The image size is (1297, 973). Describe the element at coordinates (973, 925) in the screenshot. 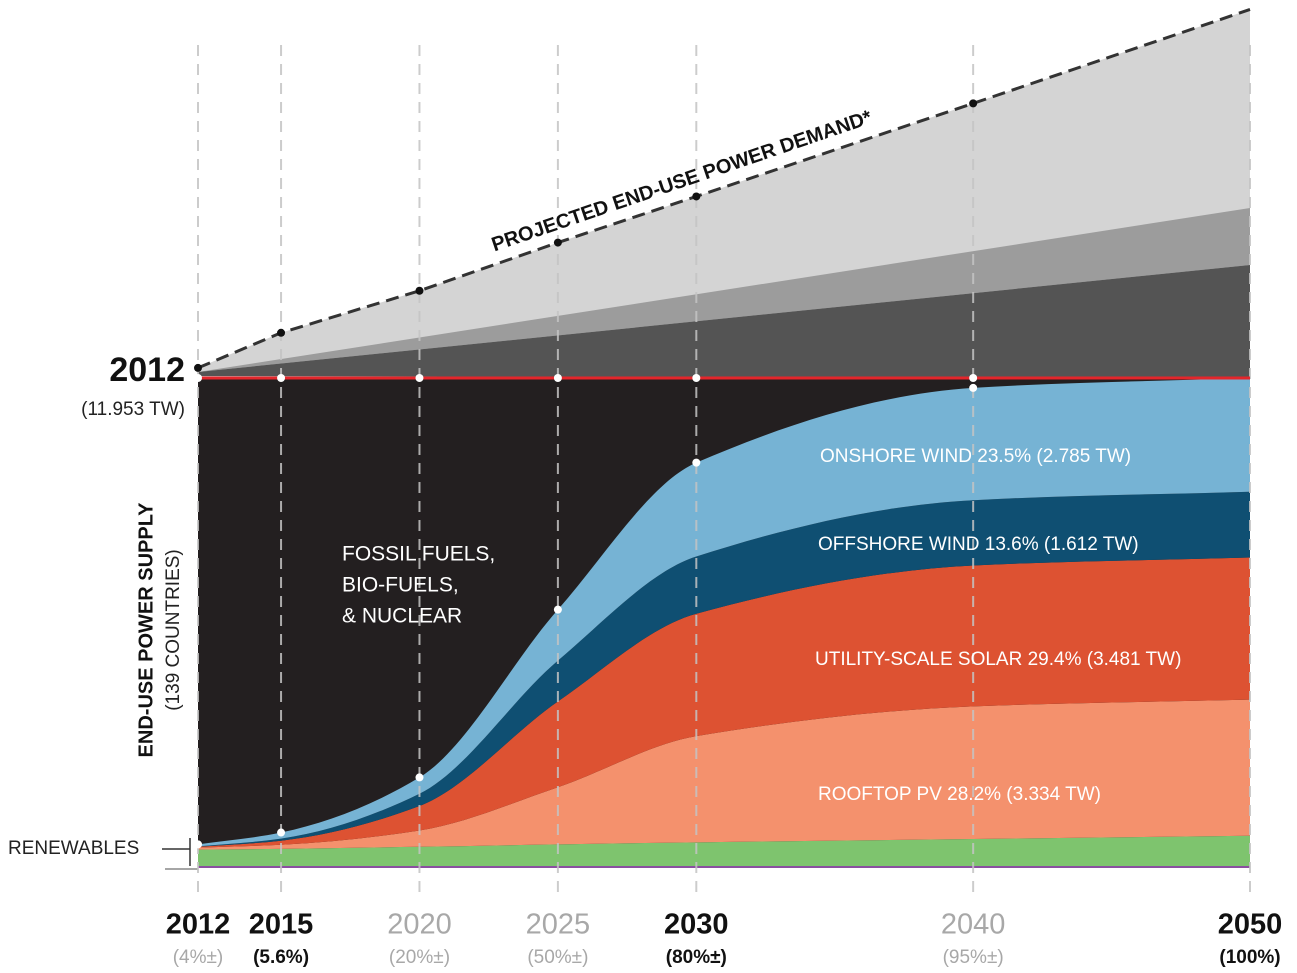

I see `x-tick-label: 2040` at that location.